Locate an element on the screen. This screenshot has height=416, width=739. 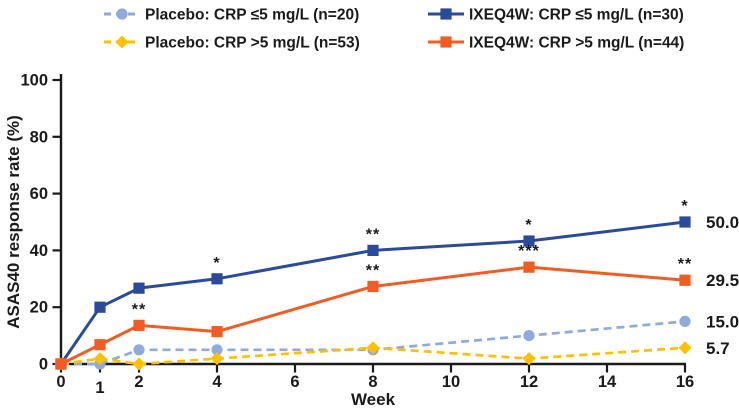
end-value-label-ixeq4w-crp-gt5: 29.5 is located at coordinates (722, 280).